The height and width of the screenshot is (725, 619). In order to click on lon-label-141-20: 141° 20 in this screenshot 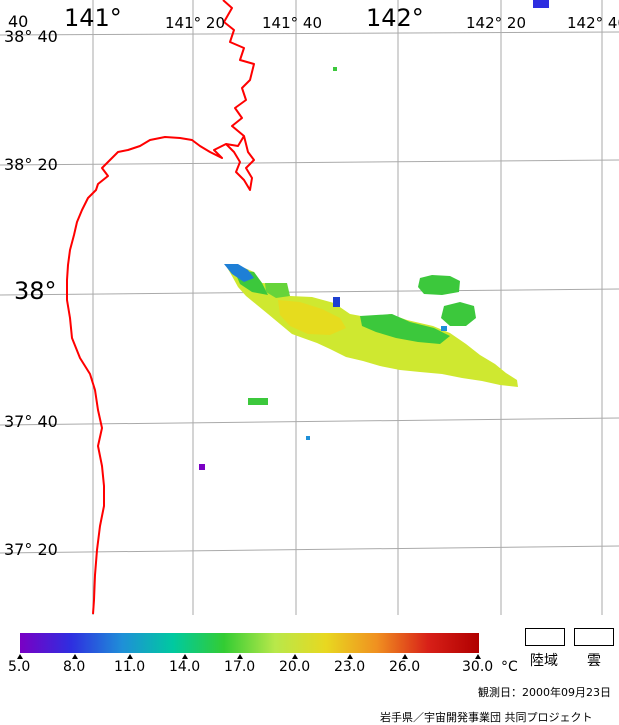, I will do `click(195, 23)`.